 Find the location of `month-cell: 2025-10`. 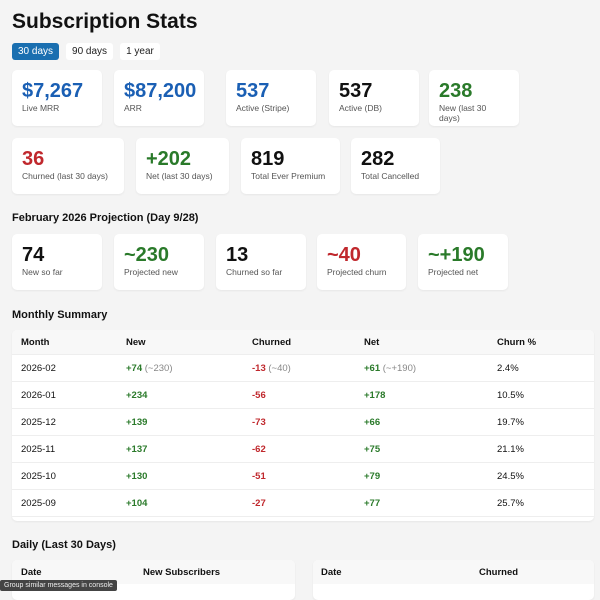

month-cell: 2025-10 is located at coordinates (38, 476).